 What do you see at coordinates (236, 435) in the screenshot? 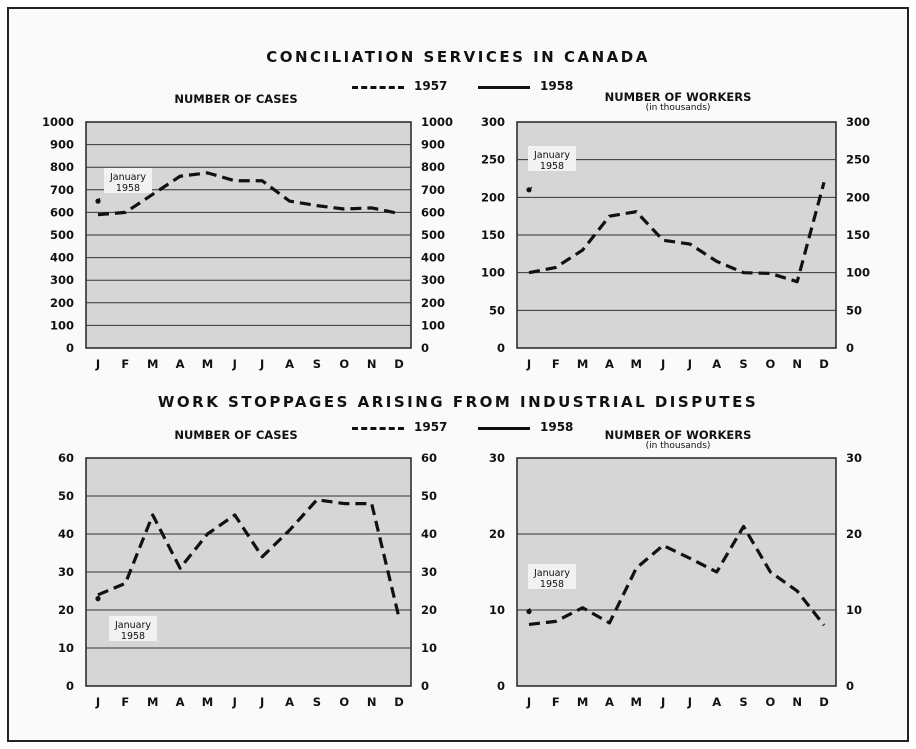
I see `chart-title-text: NUMBER OF CASES` at bounding box center [236, 435].